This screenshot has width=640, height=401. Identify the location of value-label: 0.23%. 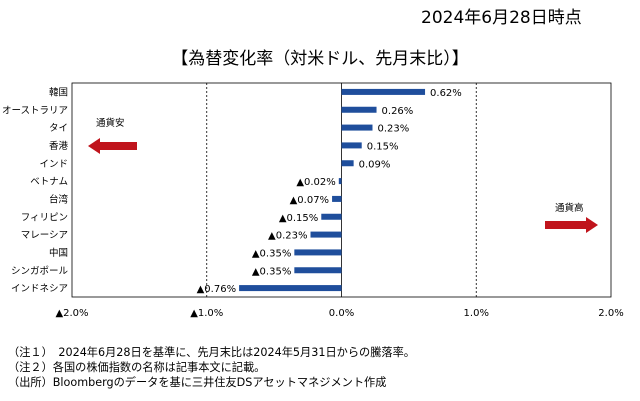
(393, 129).